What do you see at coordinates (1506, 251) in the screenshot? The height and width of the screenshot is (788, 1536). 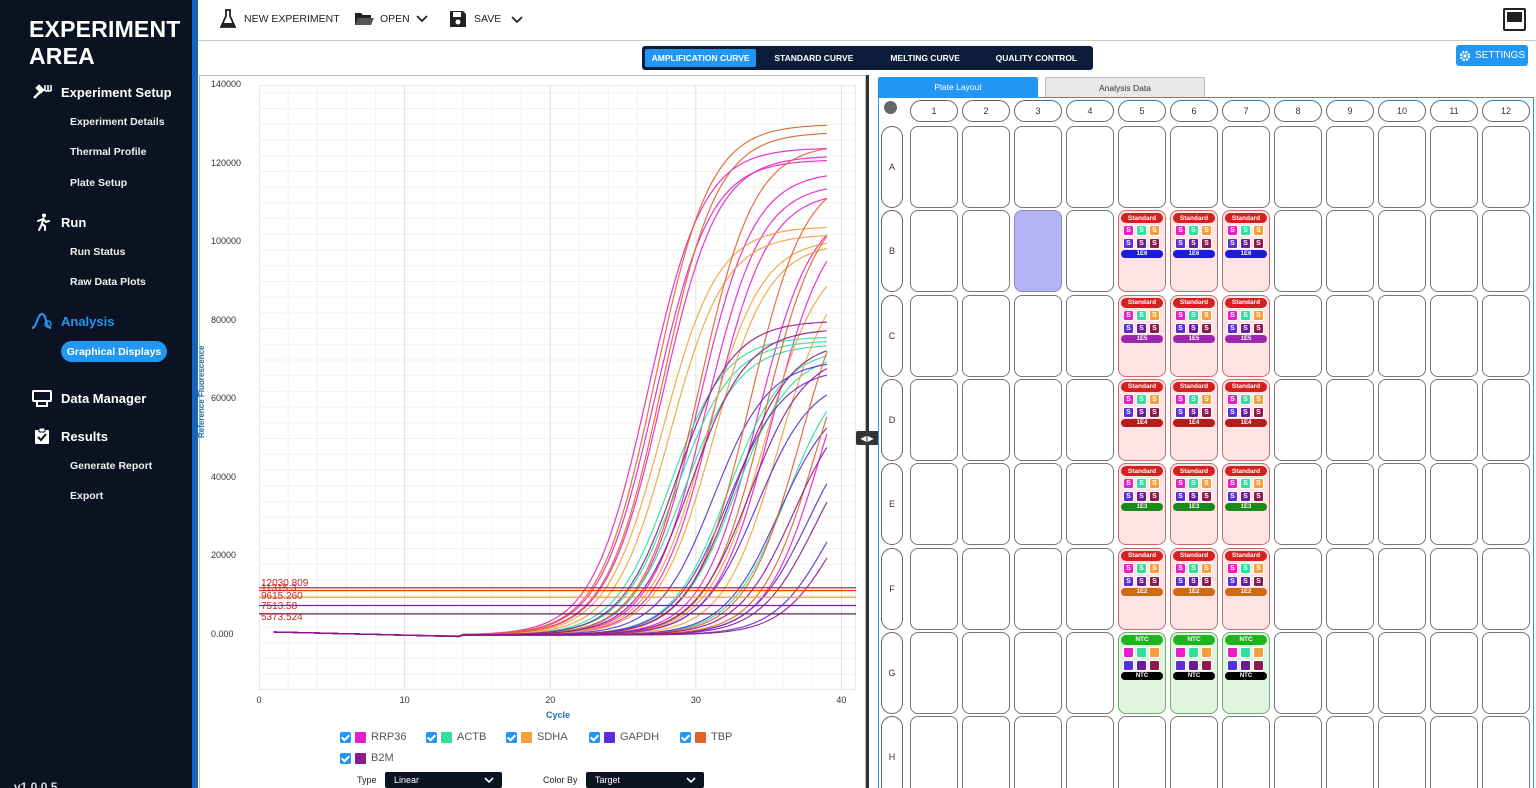 I see `plate-well-b12` at bounding box center [1506, 251].